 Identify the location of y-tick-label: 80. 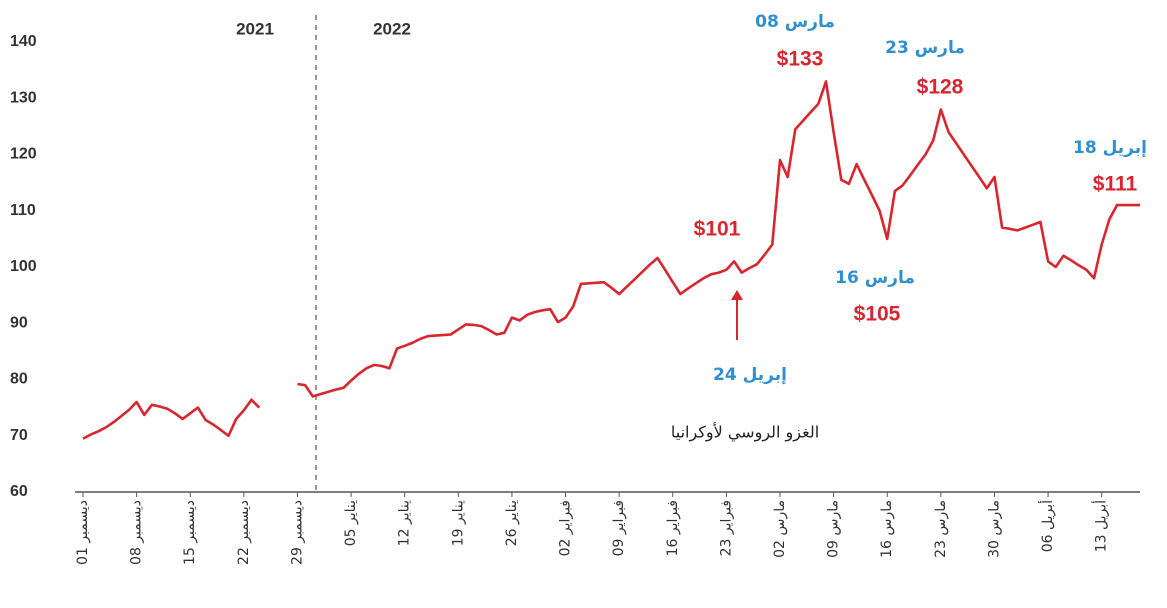
(19, 379).